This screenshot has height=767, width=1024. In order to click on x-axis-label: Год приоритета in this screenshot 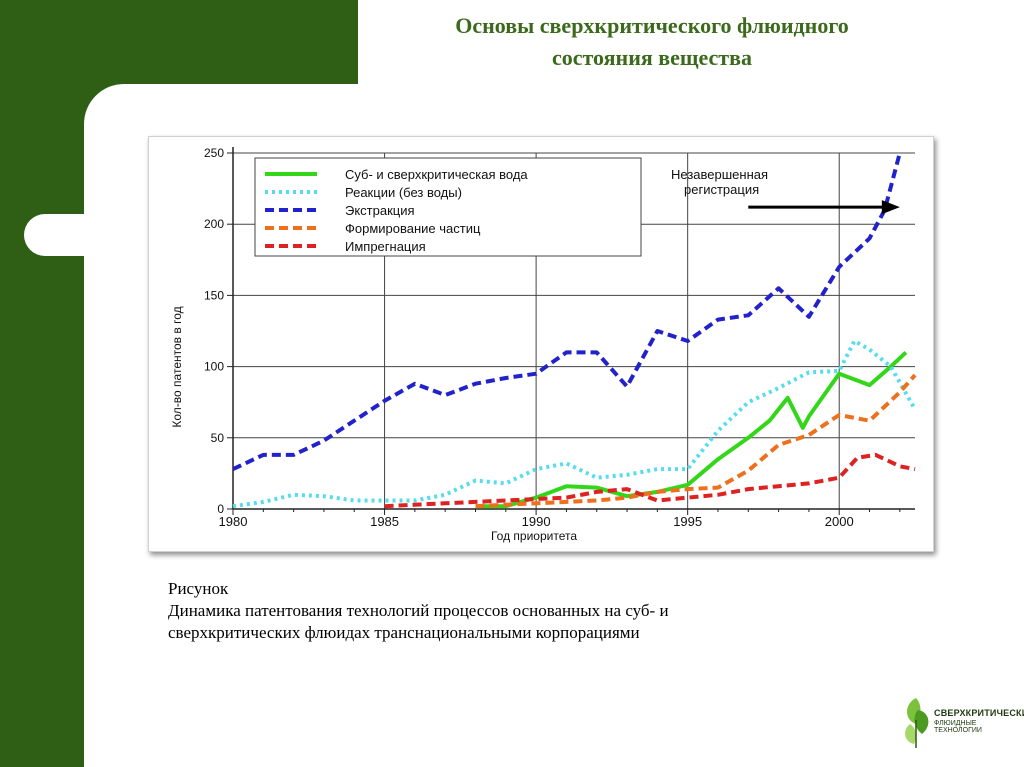, I will do `click(534, 536)`.